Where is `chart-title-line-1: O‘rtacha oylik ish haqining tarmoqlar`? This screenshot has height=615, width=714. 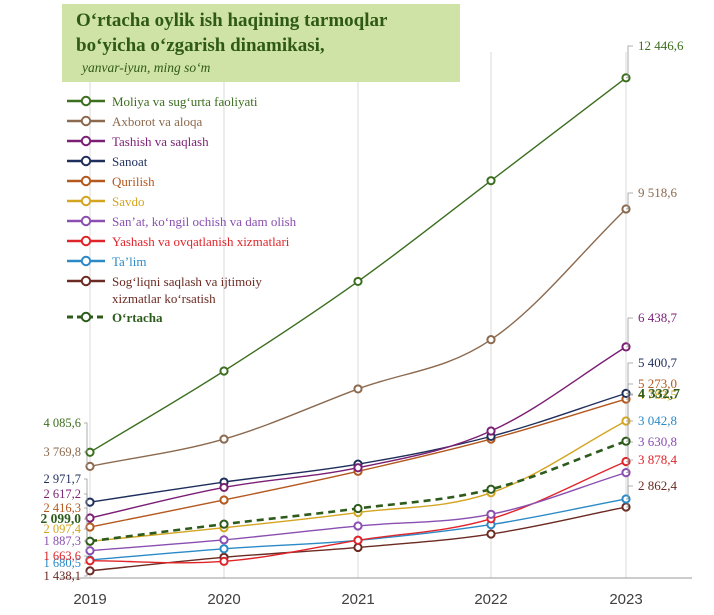
chart-title-line-1: O‘rtacha oylik ish haqining tarmoqlar is located at coordinates (232, 20).